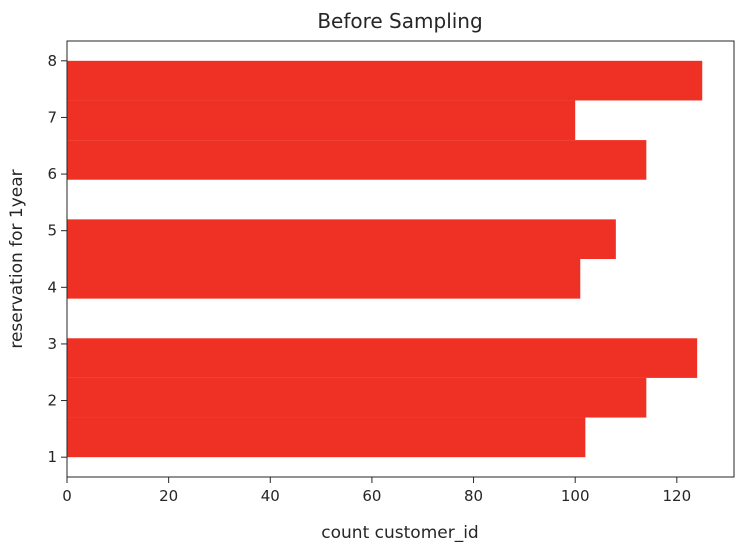 The height and width of the screenshot is (548, 754). I want to click on x-axis-ticks: 0 20 40 60 80 100 120, so click(376, 491).